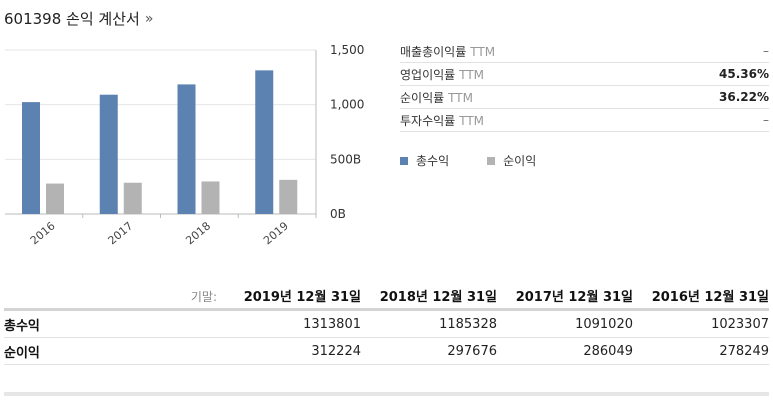  Describe the element at coordinates (198, 233) in the screenshot. I see `x-tick-label: 2018` at that location.